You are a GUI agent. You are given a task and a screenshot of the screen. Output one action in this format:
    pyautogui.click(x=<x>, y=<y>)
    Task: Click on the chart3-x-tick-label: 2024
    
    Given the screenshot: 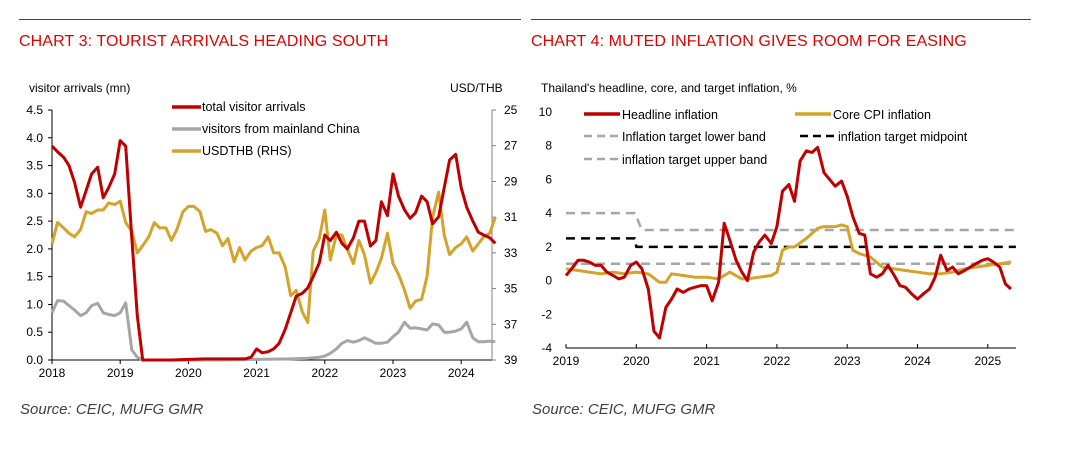 What is the action you would take?
    pyautogui.click(x=461, y=373)
    